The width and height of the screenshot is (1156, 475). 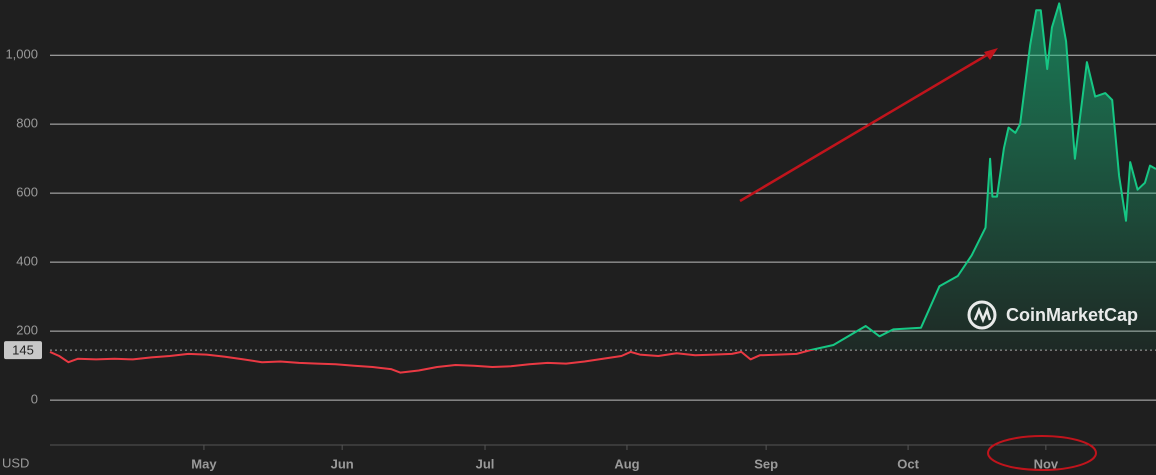 I want to click on x-tick-label: May, so click(x=204, y=463).